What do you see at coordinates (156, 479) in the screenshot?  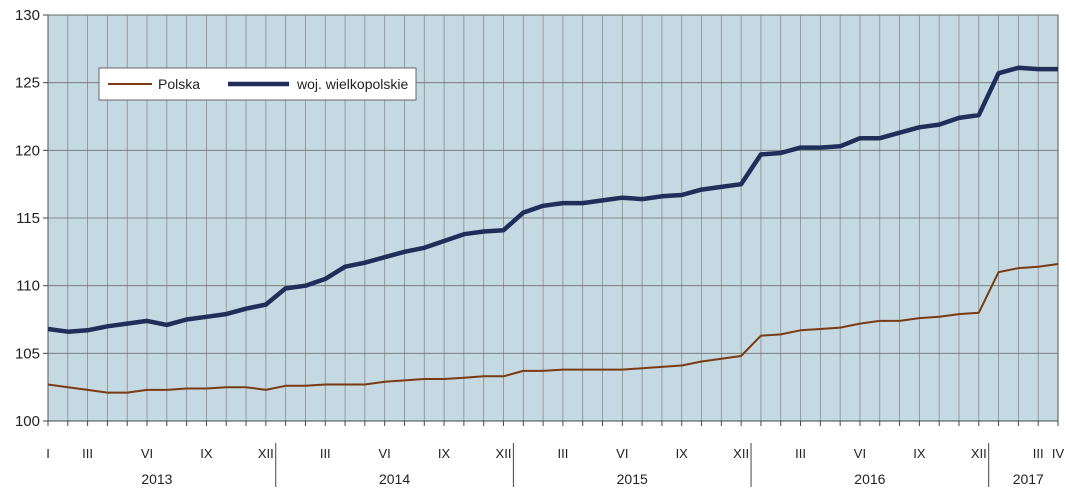 I see `year-label: 2013` at bounding box center [156, 479].